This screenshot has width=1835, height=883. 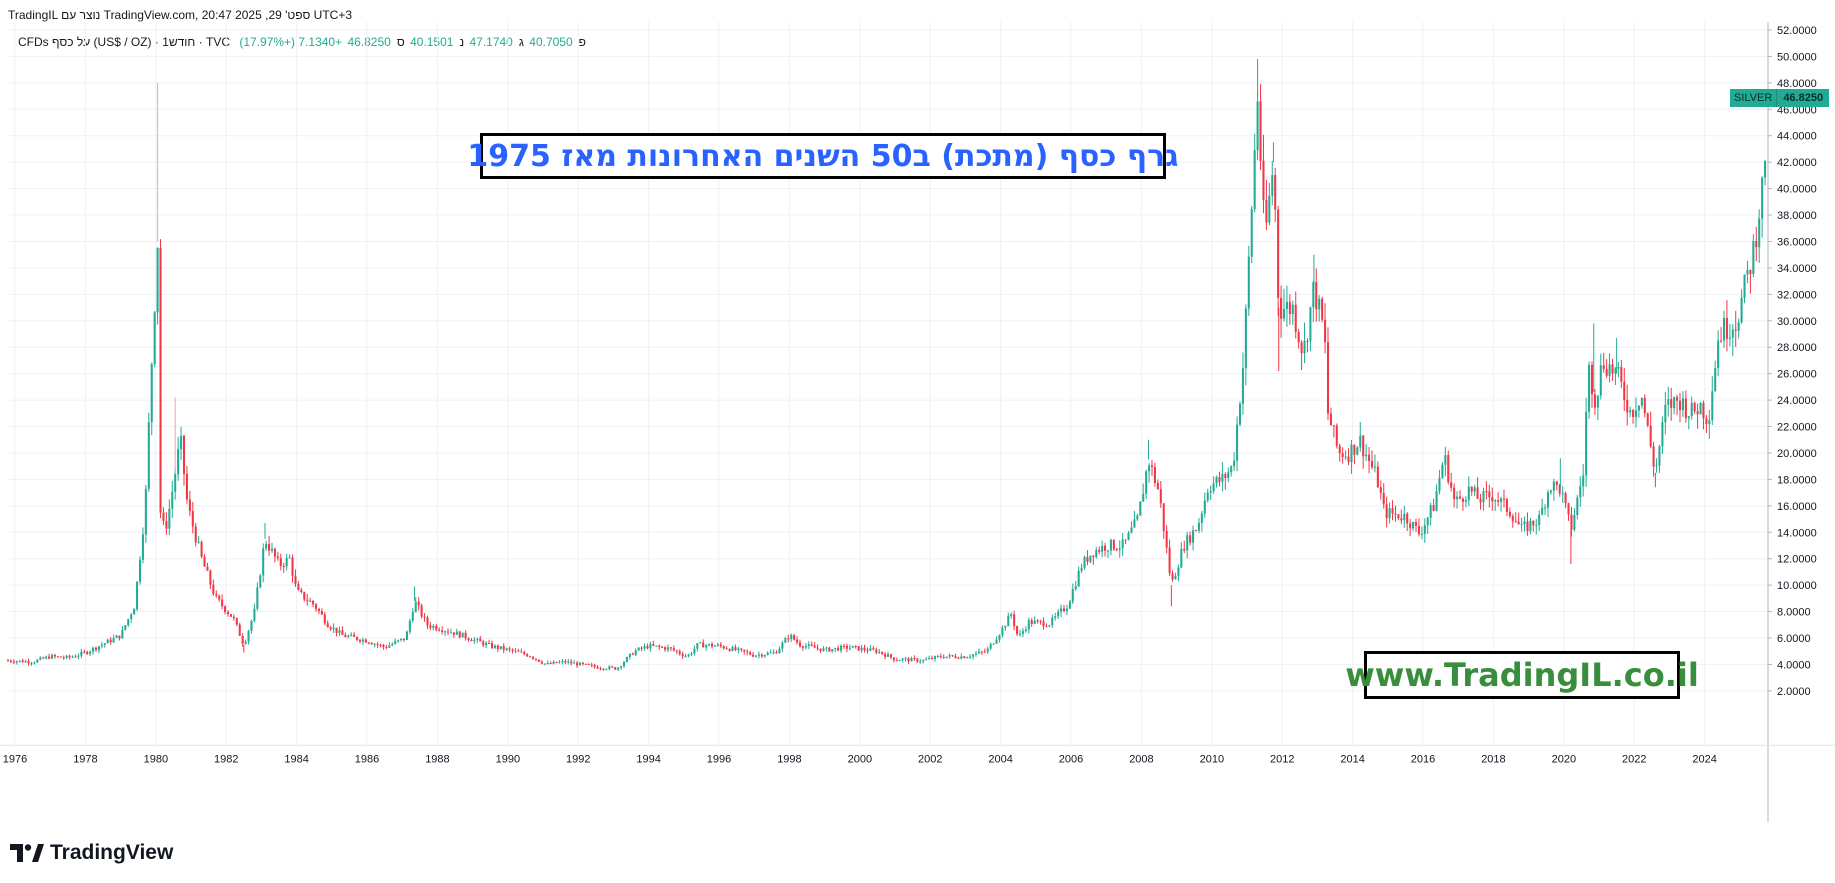 I want to click on tradingview-logo: TradingView, so click(x=91, y=853).